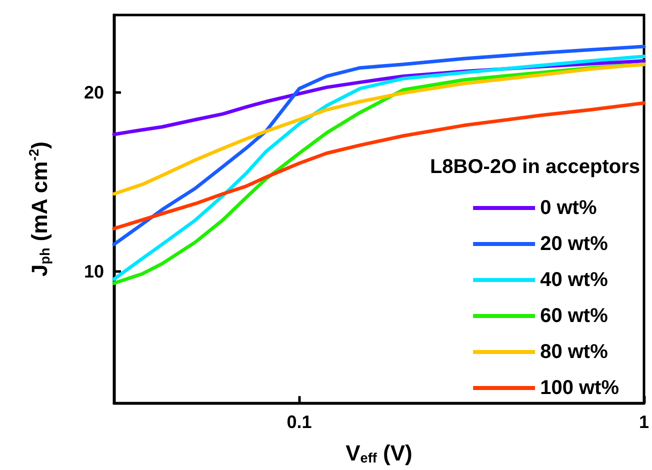 Image resolution: width=652 pixels, height=470 pixels. What do you see at coordinates (574, 244) in the screenshot?
I see `legend-label: 20 wt%` at bounding box center [574, 244].